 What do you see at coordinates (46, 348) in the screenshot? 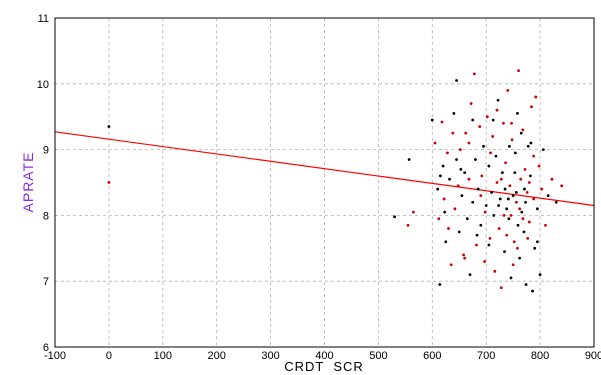
I see `y-tick-label: 6` at bounding box center [46, 348].